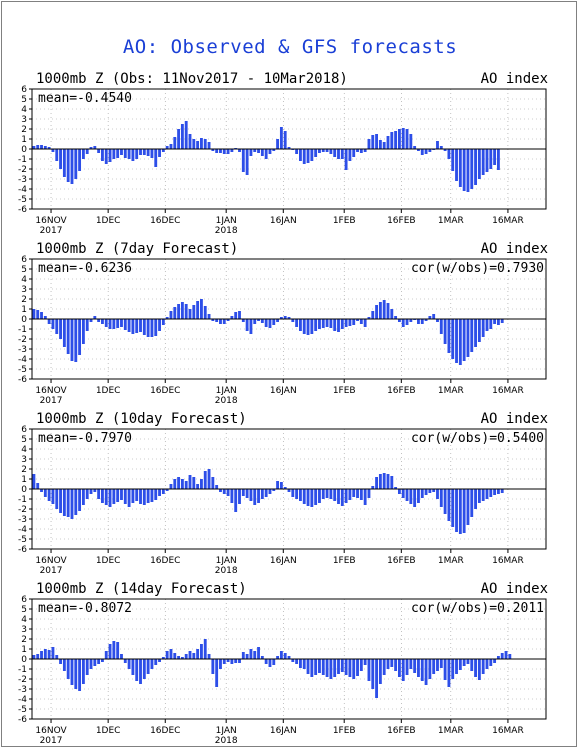 The width and height of the screenshot is (580, 750). What do you see at coordinates (24, 270) in the screenshot?
I see `y-tick-label: 5` at bounding box center [24, 270].